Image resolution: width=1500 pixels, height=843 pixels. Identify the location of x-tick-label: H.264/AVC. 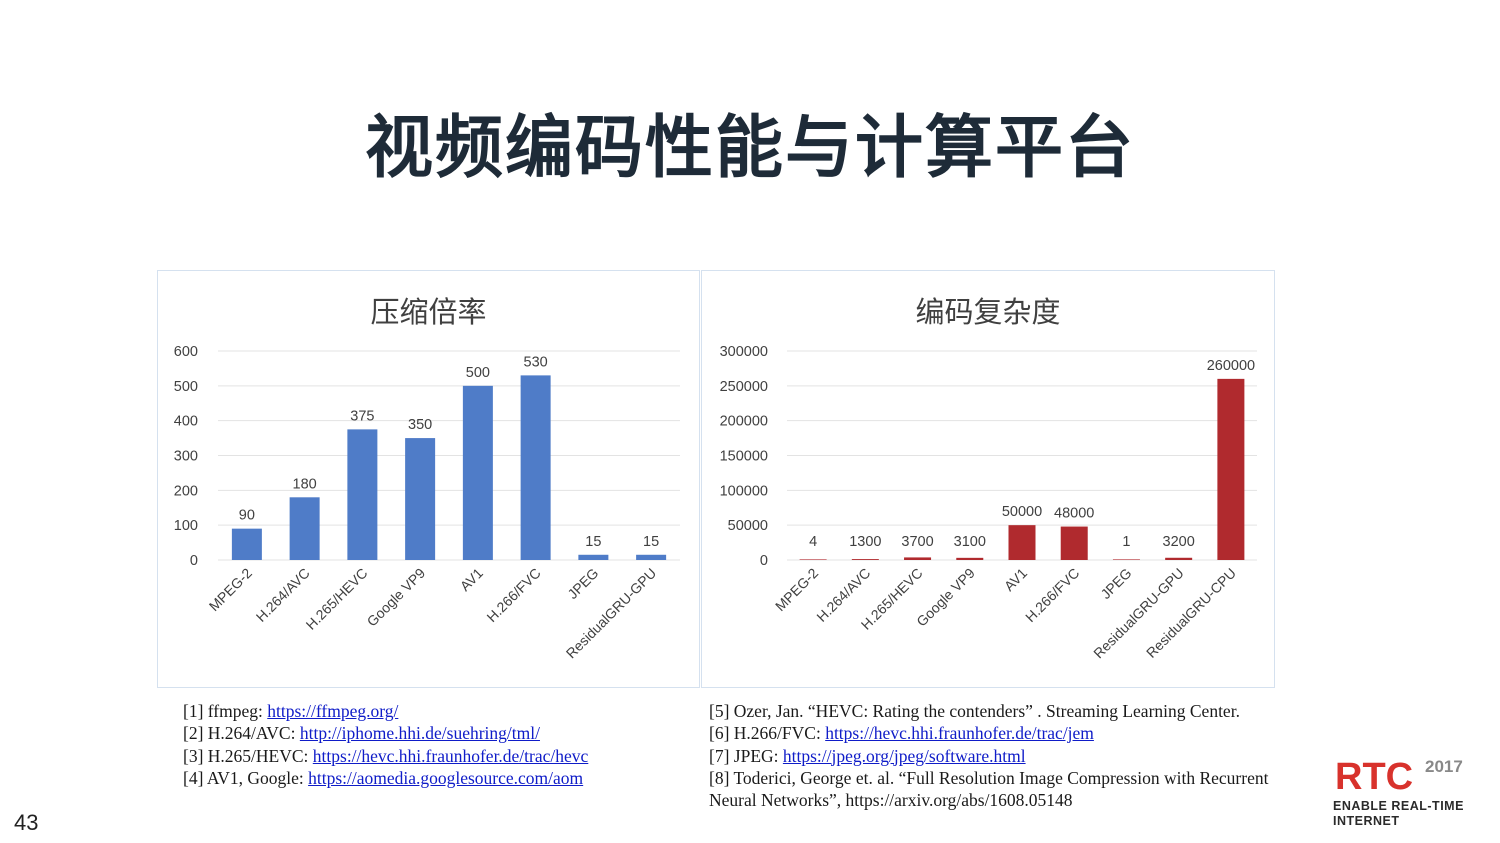
(283, 595).